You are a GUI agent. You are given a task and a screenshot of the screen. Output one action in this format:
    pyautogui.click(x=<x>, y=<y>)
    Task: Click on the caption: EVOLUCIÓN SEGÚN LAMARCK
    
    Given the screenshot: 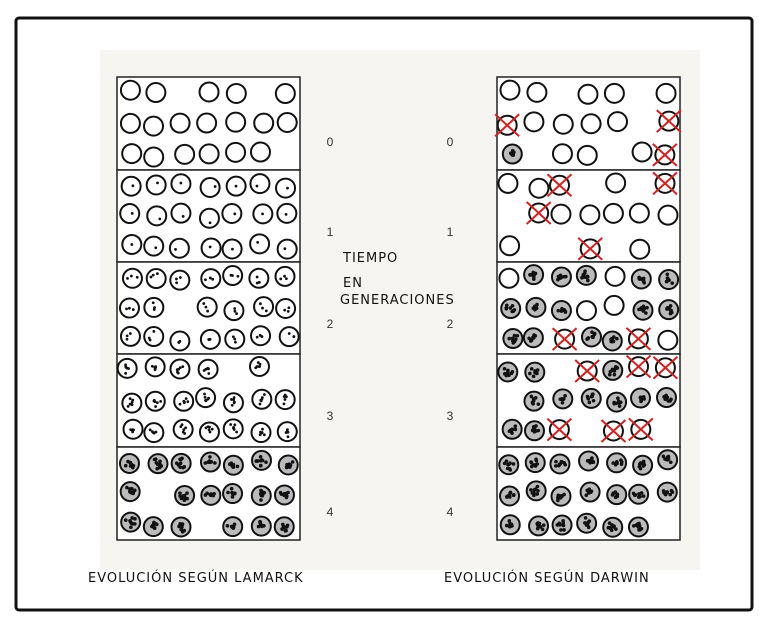 What is the action you would take?
    pyautogui.click(x=196, y=578)
    